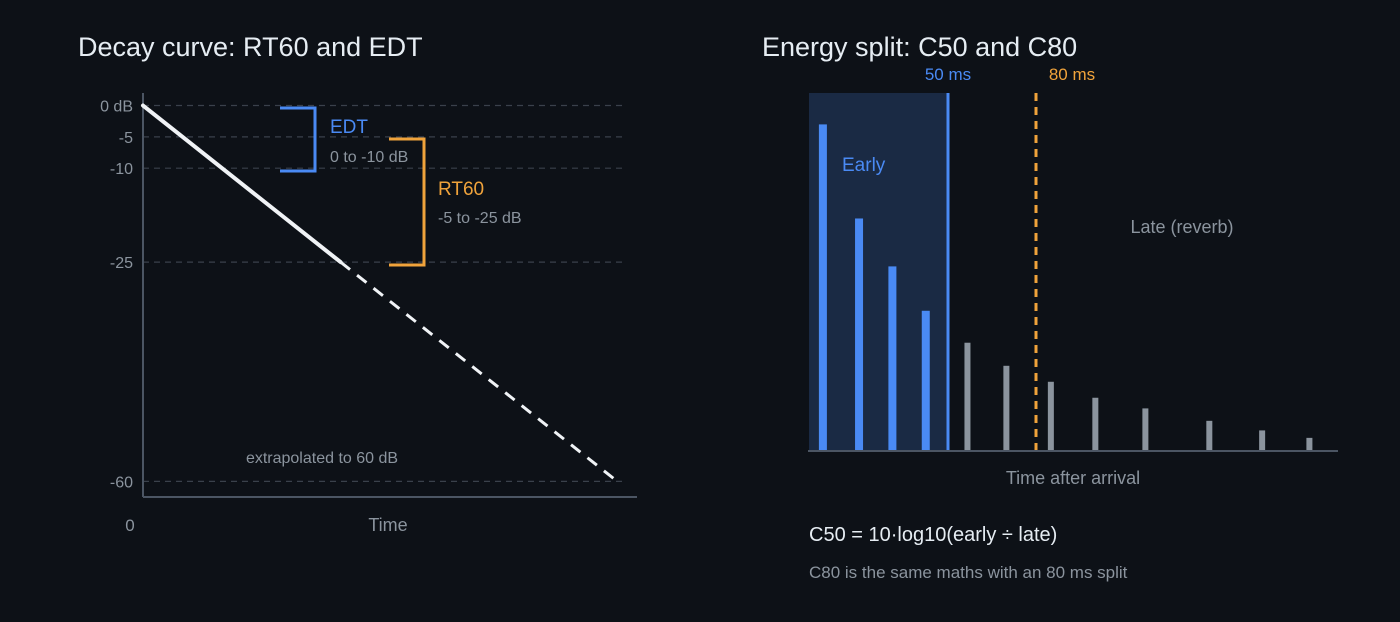 The height and width of the screenshot is (622, 1400). I want to click on right-chart-title: Energy split: C50 and C80, so click(919, 47).